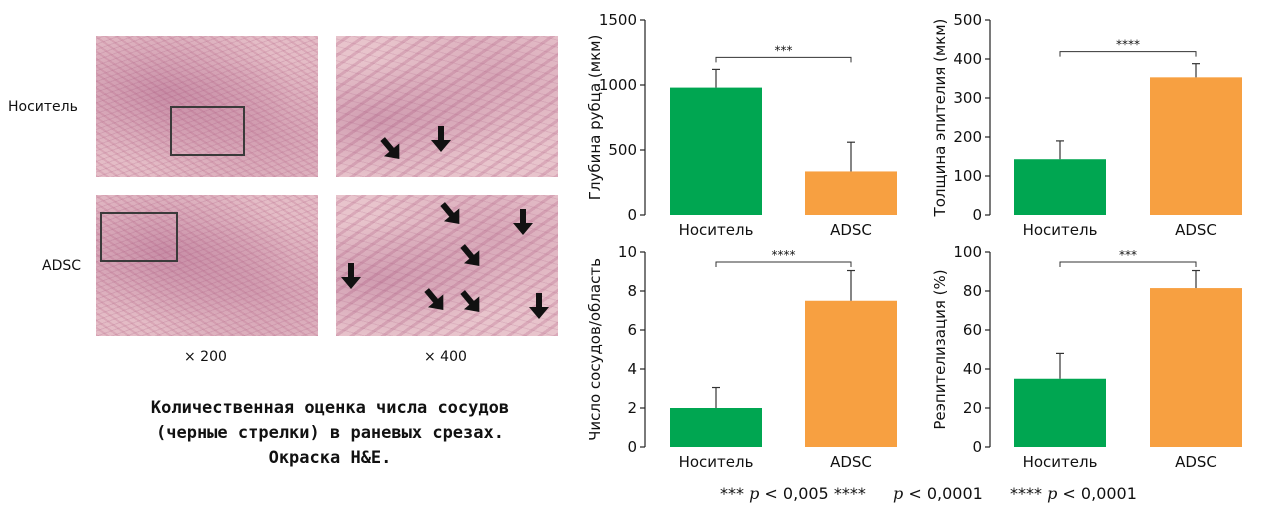 This screenshot has width=1271, height=510. I want to click on y-tick-label: 8, so click(632, 291).